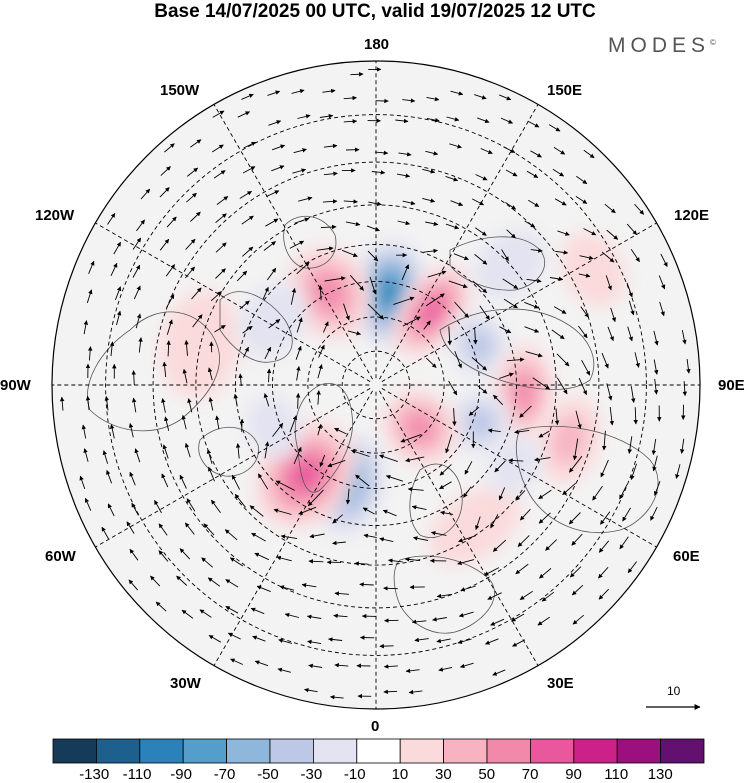  I want to click on colorbar, so click(378, 751).